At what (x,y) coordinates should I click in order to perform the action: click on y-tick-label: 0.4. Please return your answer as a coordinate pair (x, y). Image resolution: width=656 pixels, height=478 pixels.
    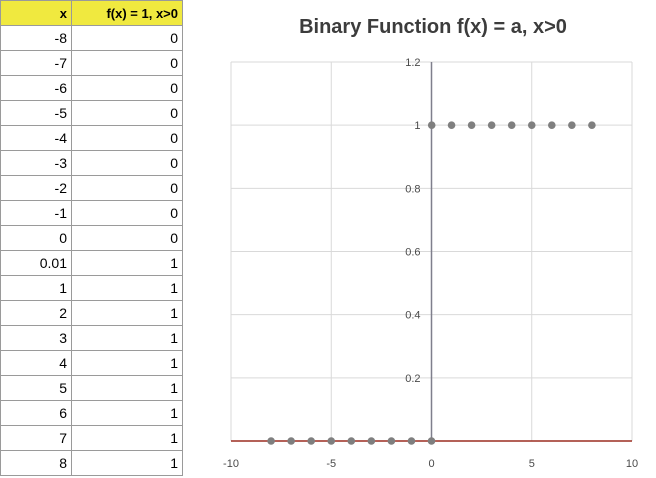
    Looking at the image, I should click on (412, 316).